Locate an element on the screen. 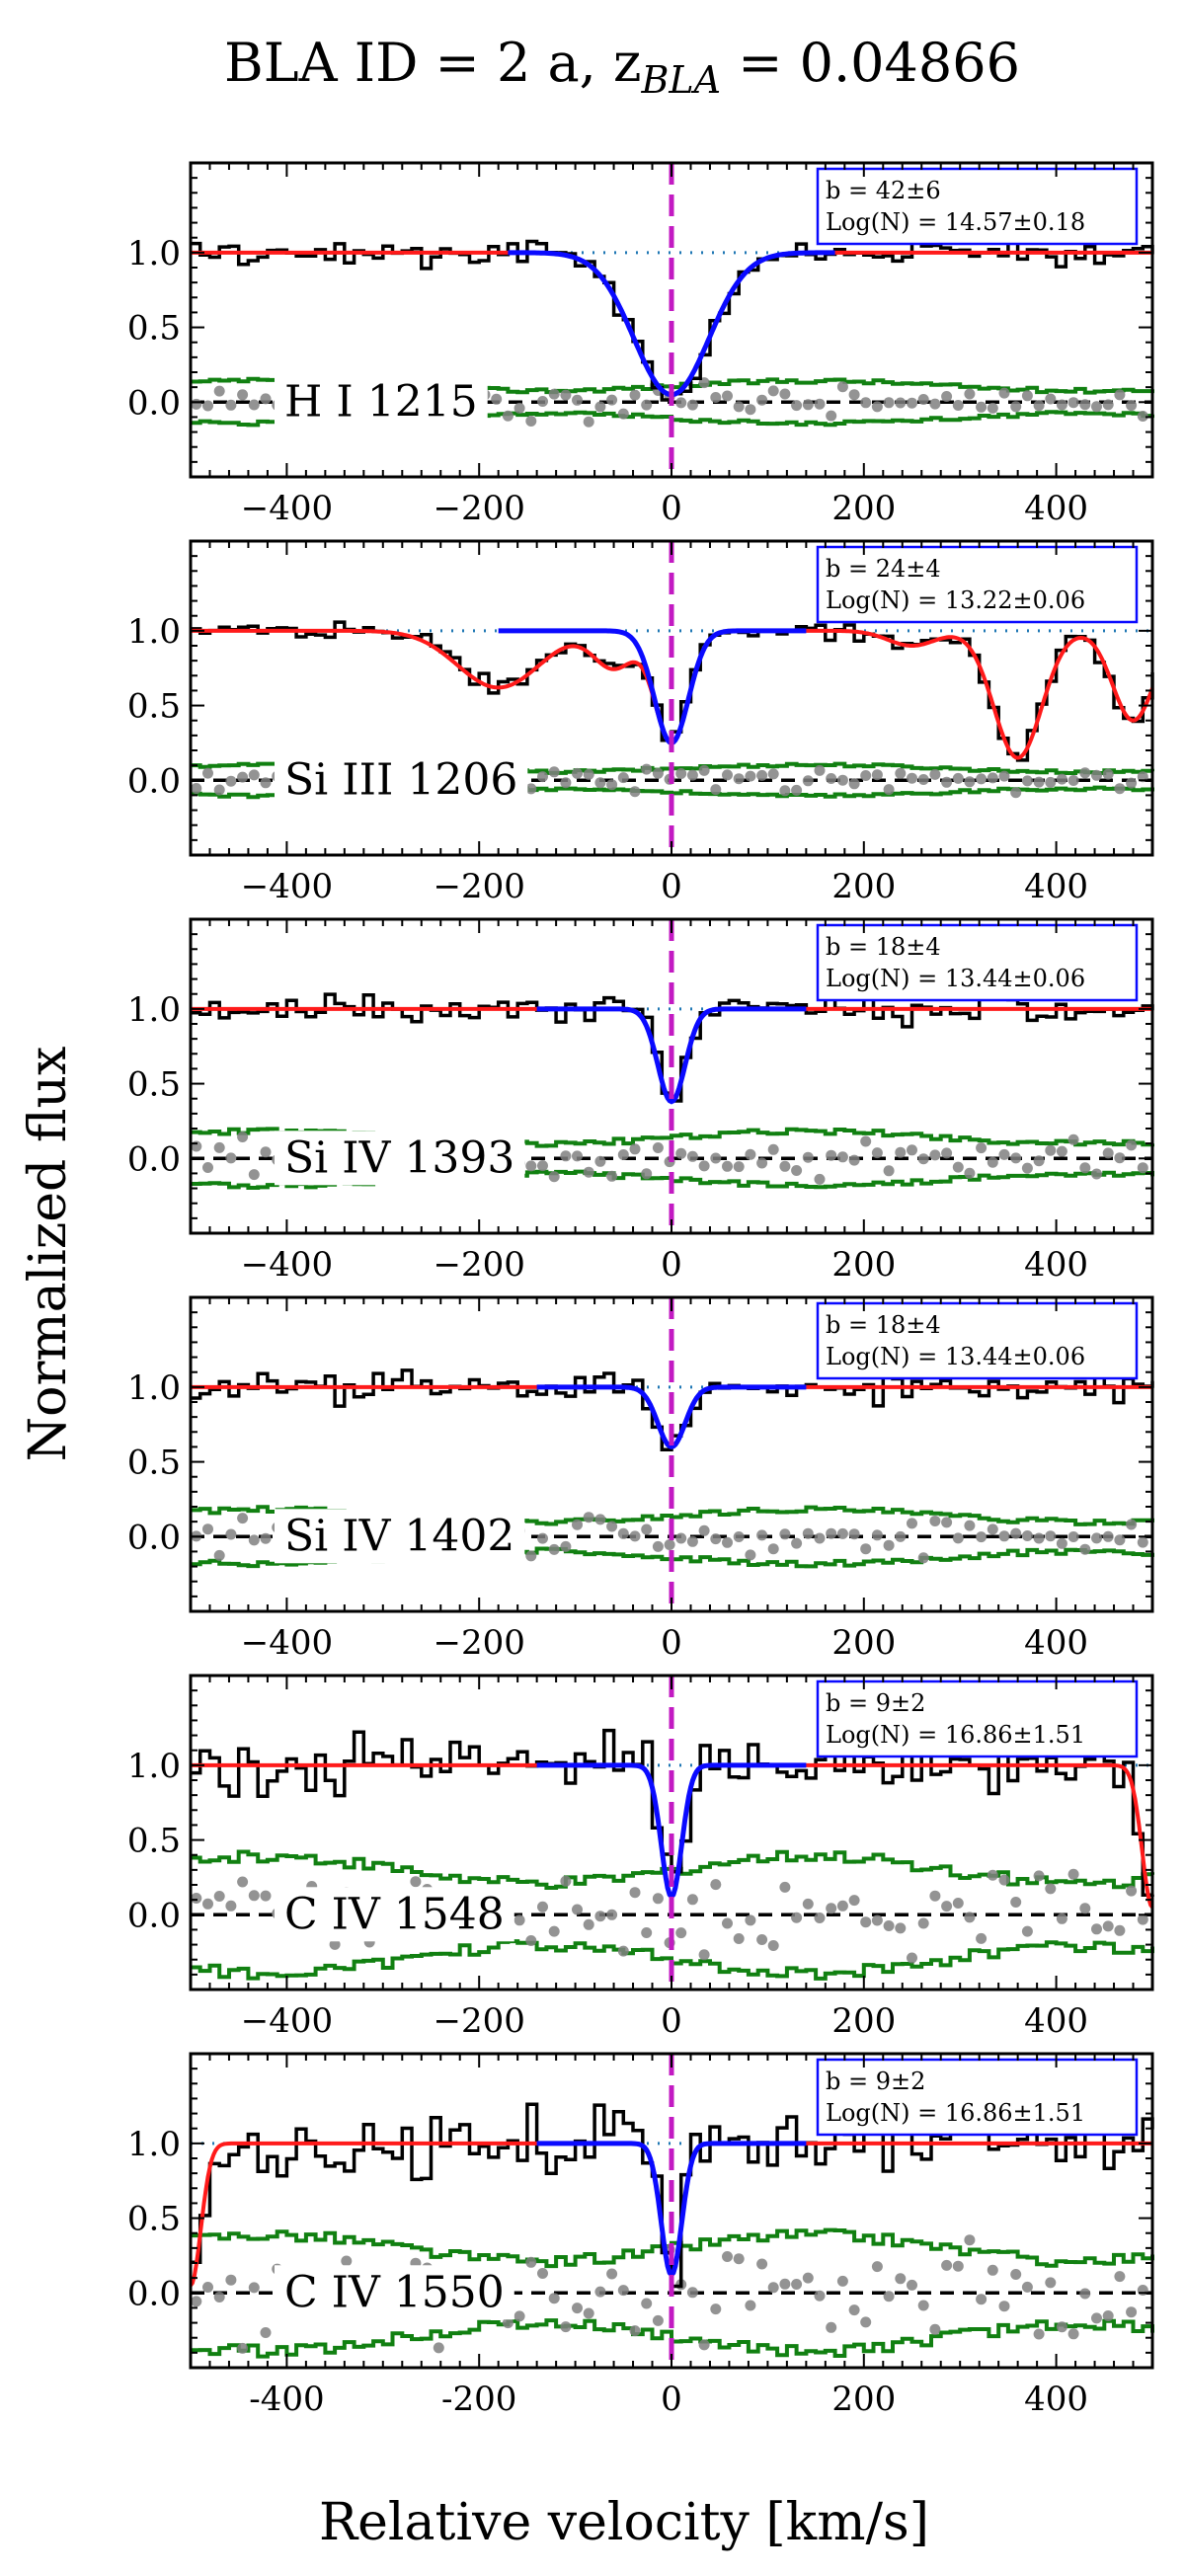 The image size is (1185, 2576). component-fit is located at coordinates (671, 1055).